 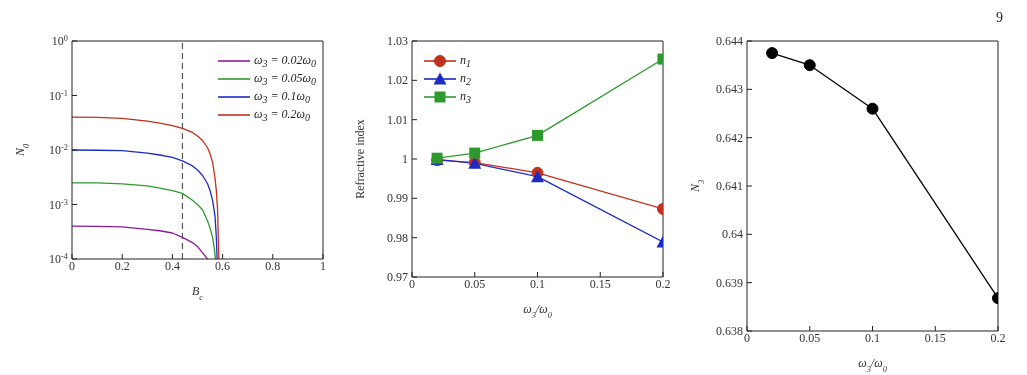 What do you see at coordinates (729, 331) in the screenshot?
I see `y-tick-label: 0.638` at bounding box center [729, 331].